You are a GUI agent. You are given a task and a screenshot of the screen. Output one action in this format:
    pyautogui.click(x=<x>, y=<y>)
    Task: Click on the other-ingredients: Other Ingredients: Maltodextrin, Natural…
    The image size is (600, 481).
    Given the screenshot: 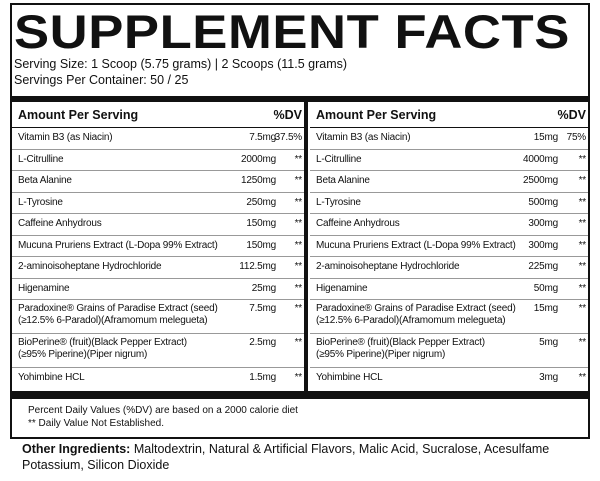 What is the action you would take?
    pyautogui.click(x=302, y=457)
    